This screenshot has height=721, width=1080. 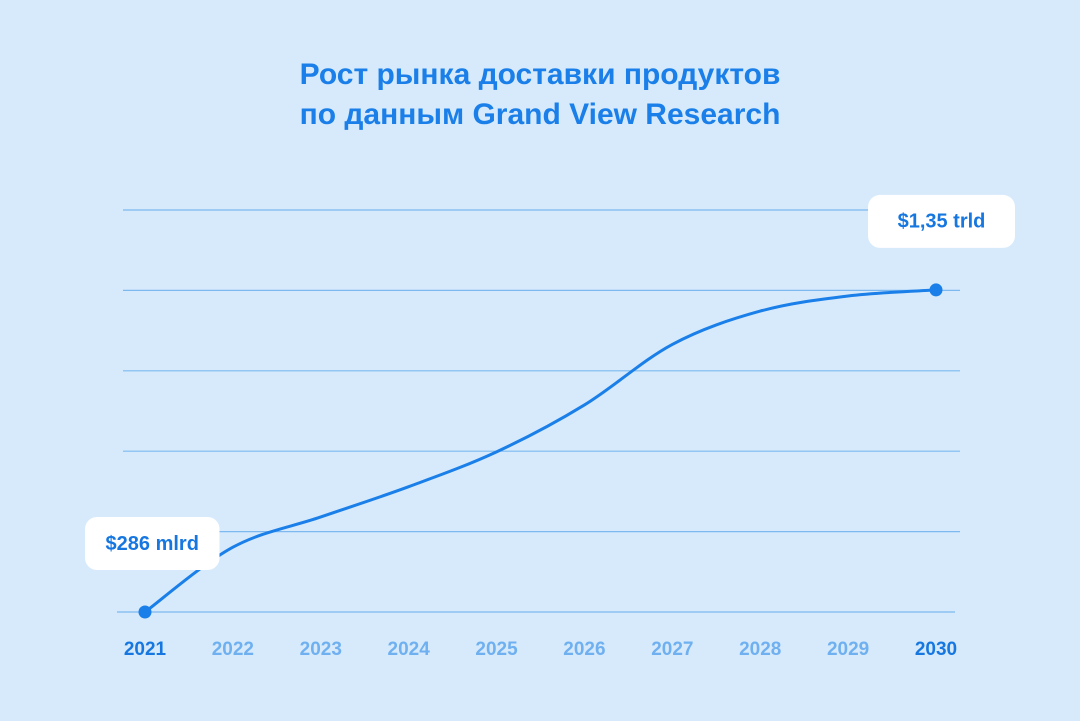 What do you see at coordinates (496, 649) in the screenshot?
I see `x-tick-label: 2025` at bounding box center [496, 649].